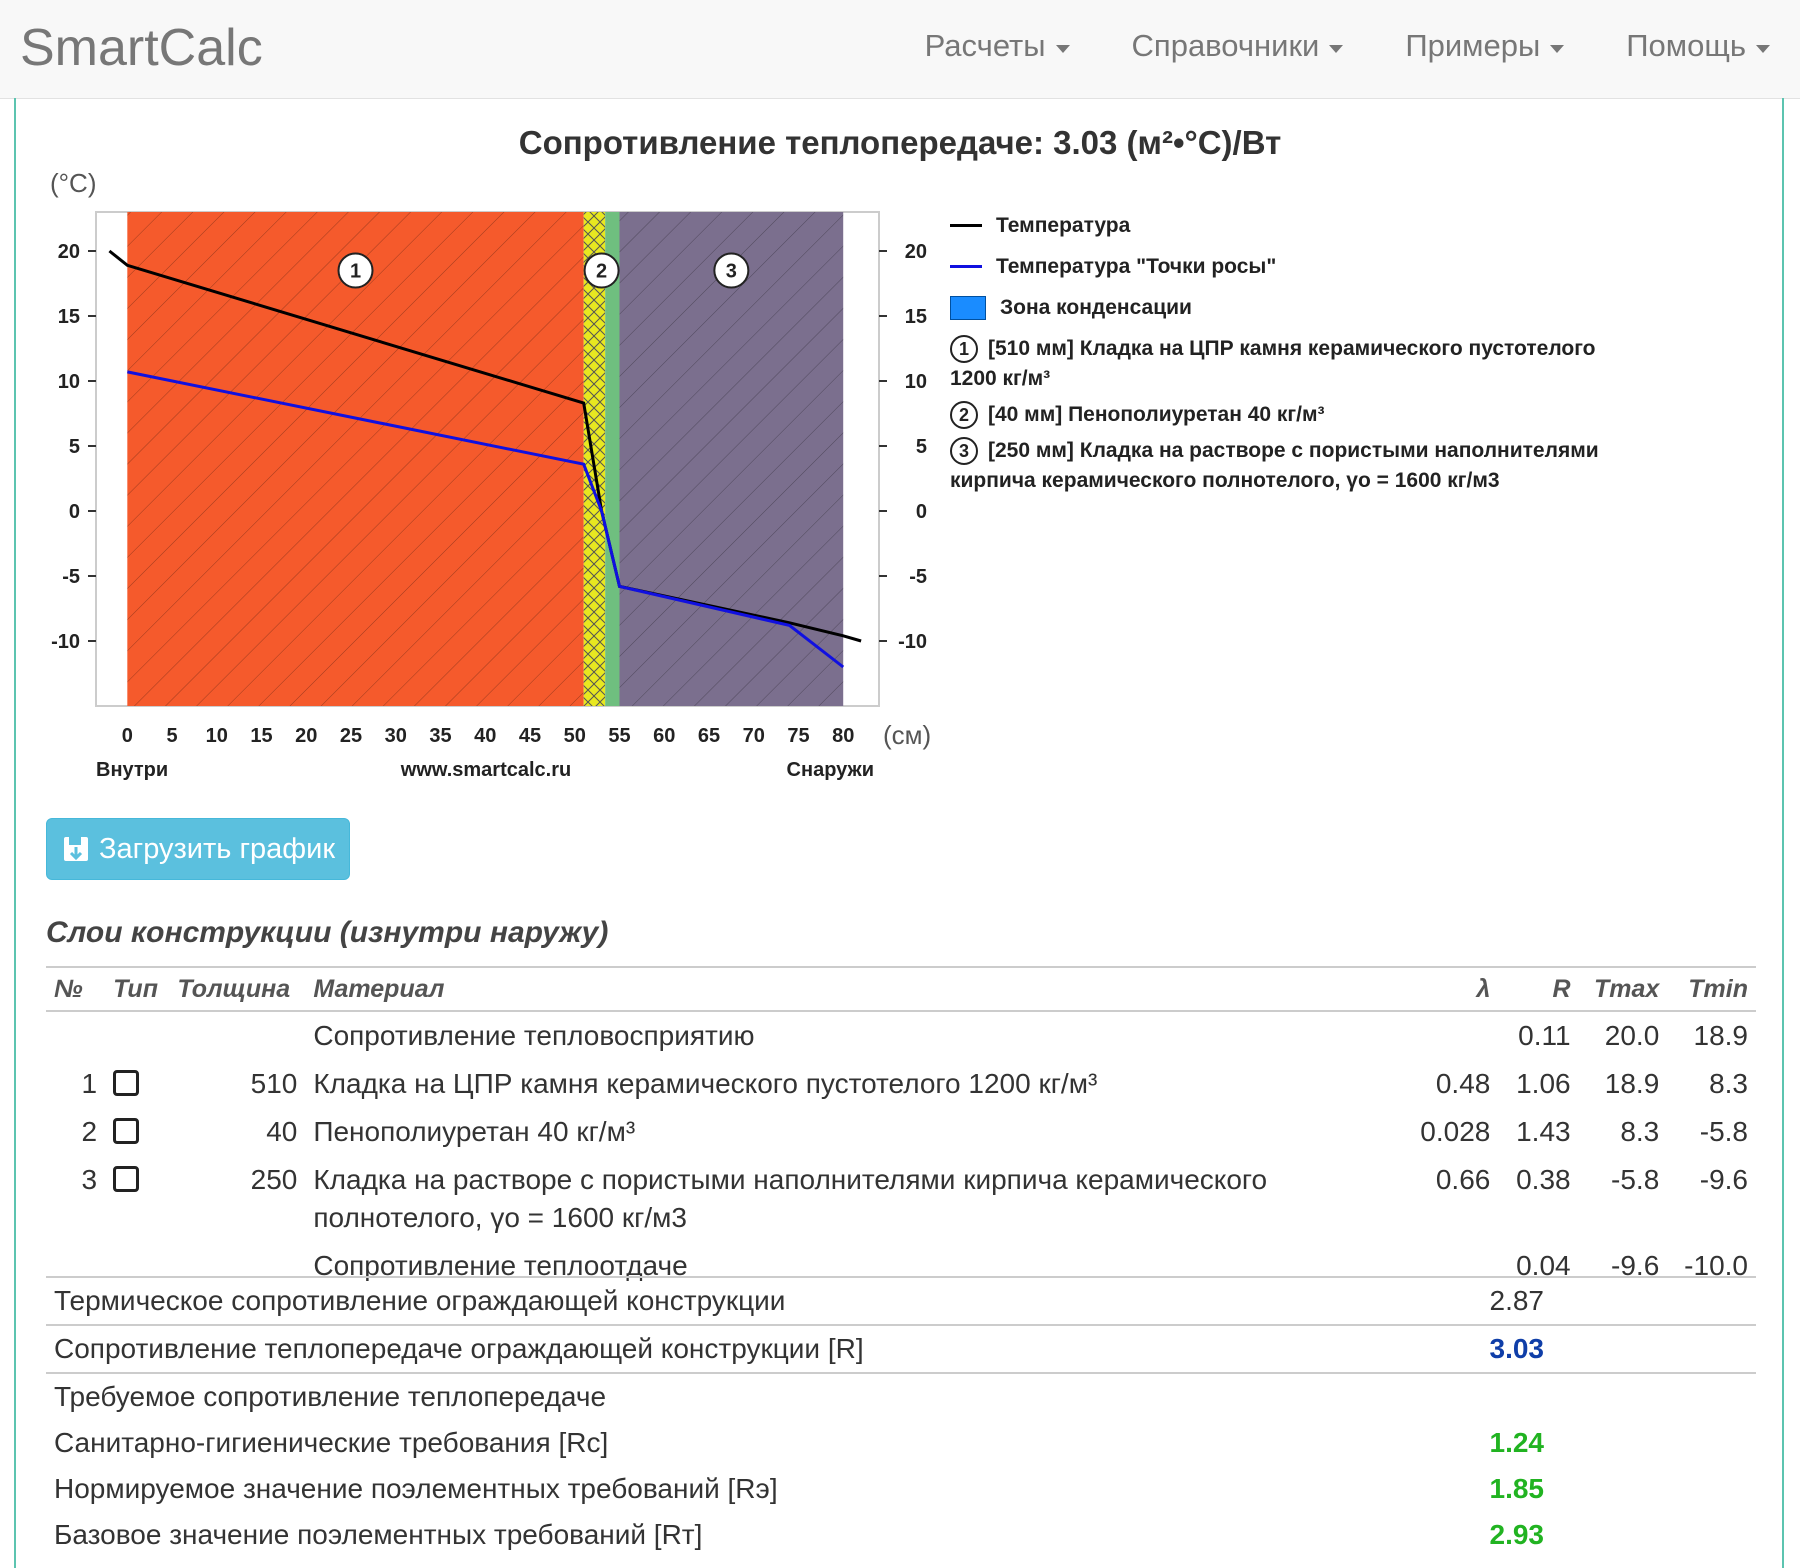 This screenshot has height=1568, width=1800. Describe the element at coordinates (75, 849) in the screenshot. I see `save-download-icon` at that location.